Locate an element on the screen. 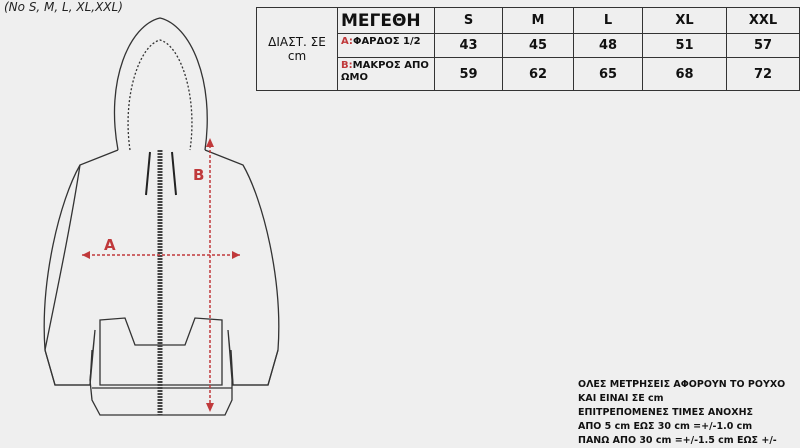  size-xl: XL is located at coordinates (684, 20).